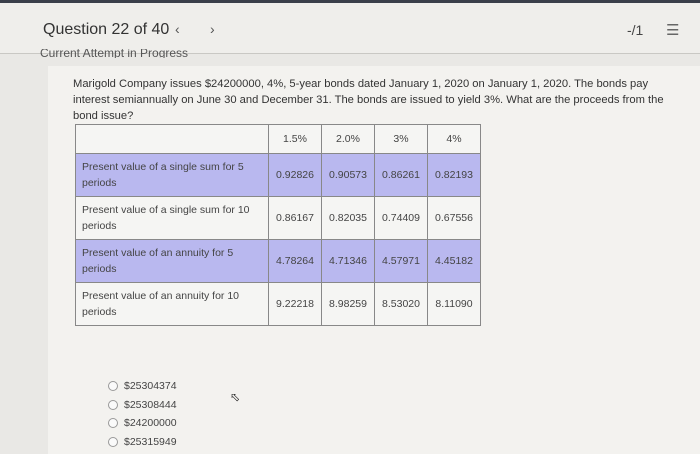  I want to click on cell: 9.22218, so click(295, 304).